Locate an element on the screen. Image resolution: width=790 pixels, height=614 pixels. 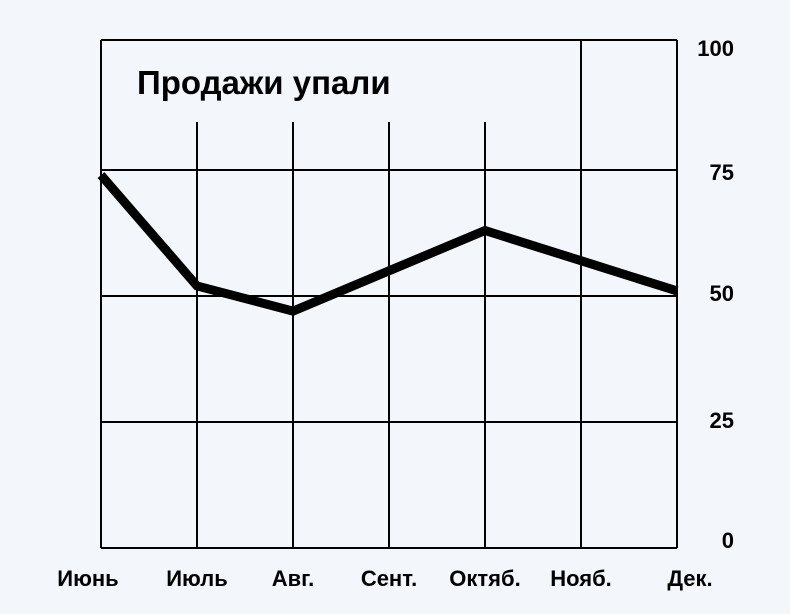
x-tick-labels: Июнь Июль Авг. Сент. Октяб. Нояб. Дек. is located at coordinates (384, 578).